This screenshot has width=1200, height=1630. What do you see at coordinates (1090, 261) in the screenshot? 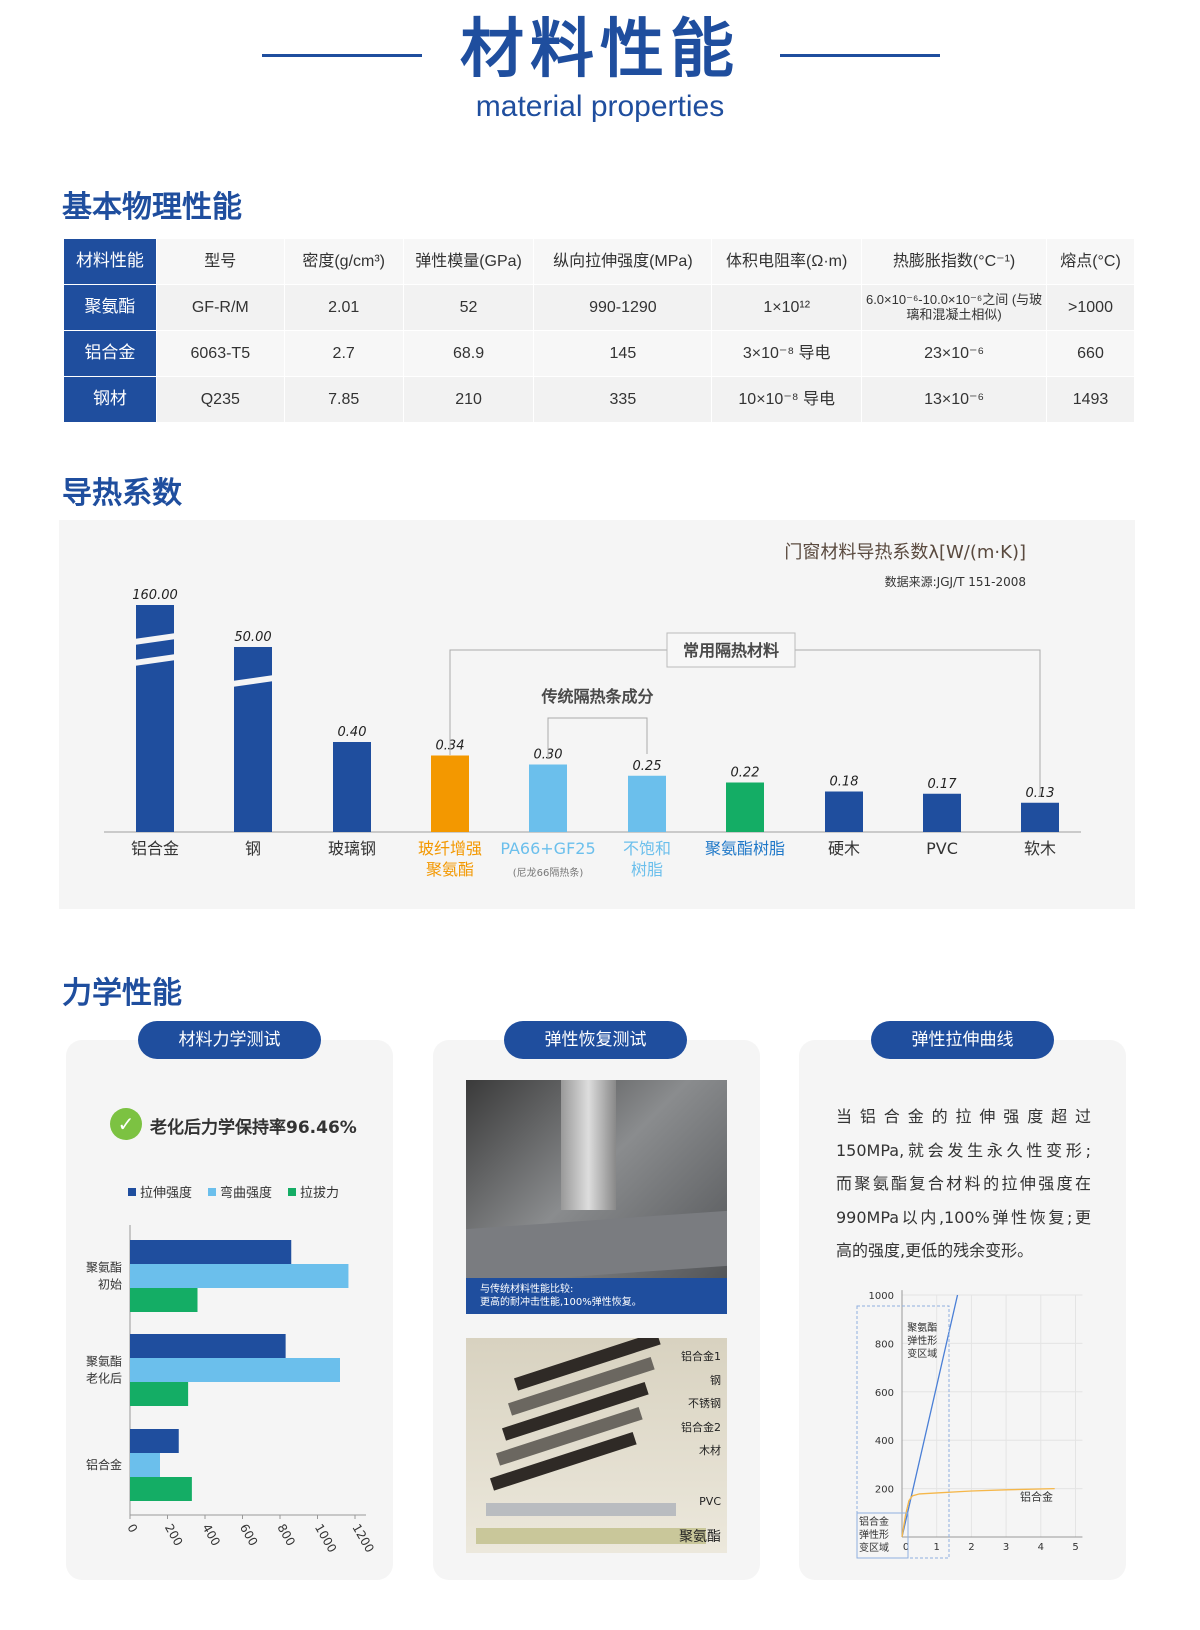
I see `table-cell: 熔点(°C)` at bounding box center [1090, 261].